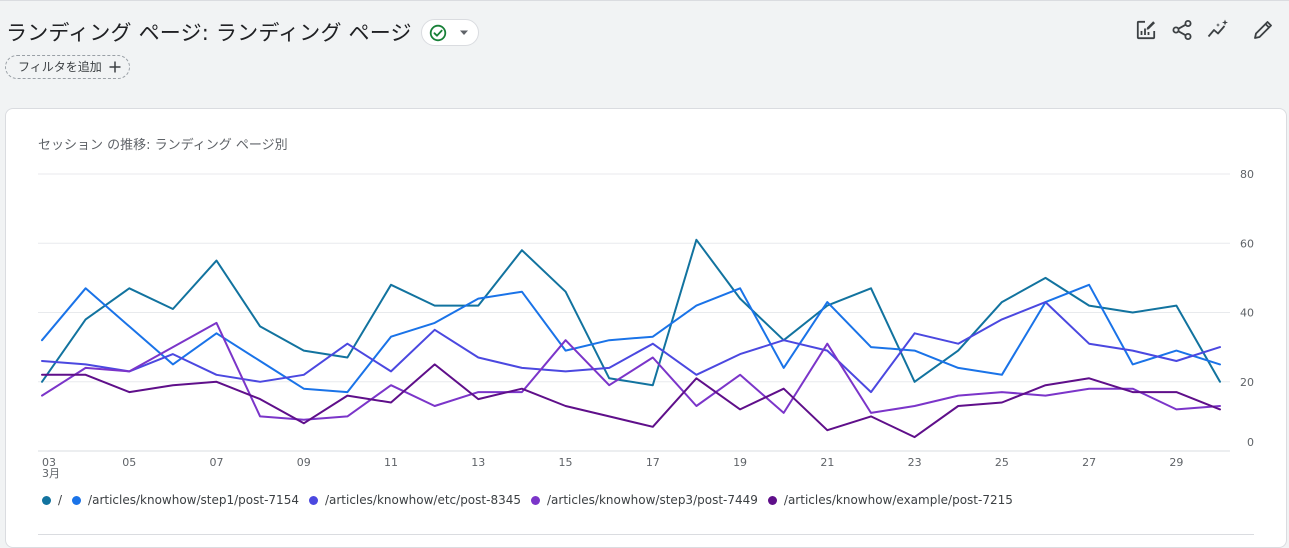  Describe the element at coordinates (1250, 442) in the screenshot. I see `y-tick-label: 0` at that location.